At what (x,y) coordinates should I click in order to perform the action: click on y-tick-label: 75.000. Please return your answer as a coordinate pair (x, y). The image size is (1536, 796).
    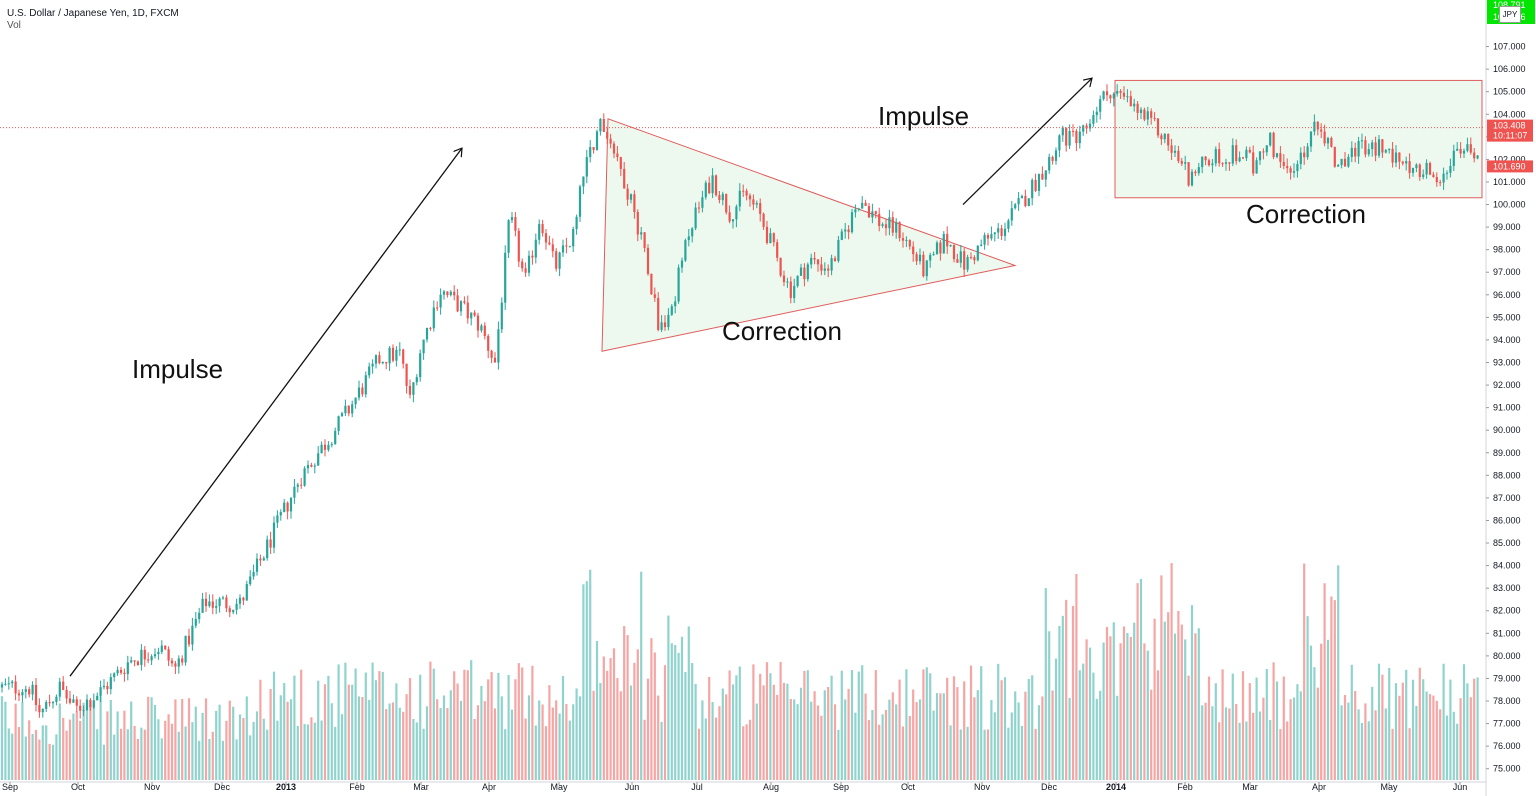
    Looking at the image, I should click on (1507, 769).